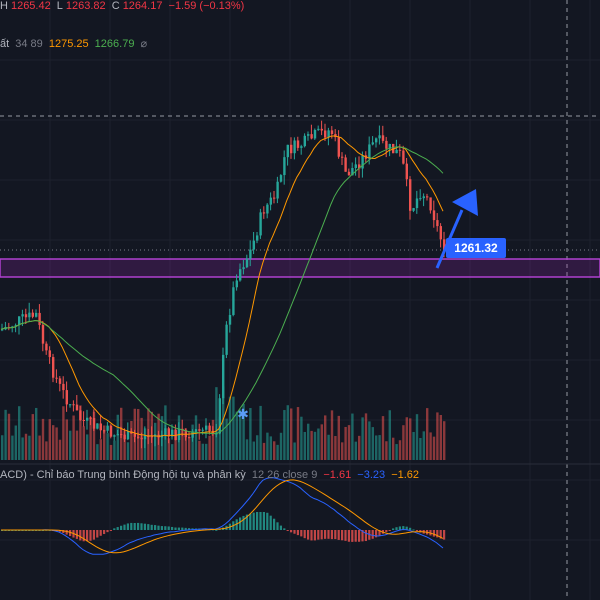 This screenshot has height=600, width=600. Describe the element at coordinates (4, 6) in the screenshot. I see `high-label: H` at that location.